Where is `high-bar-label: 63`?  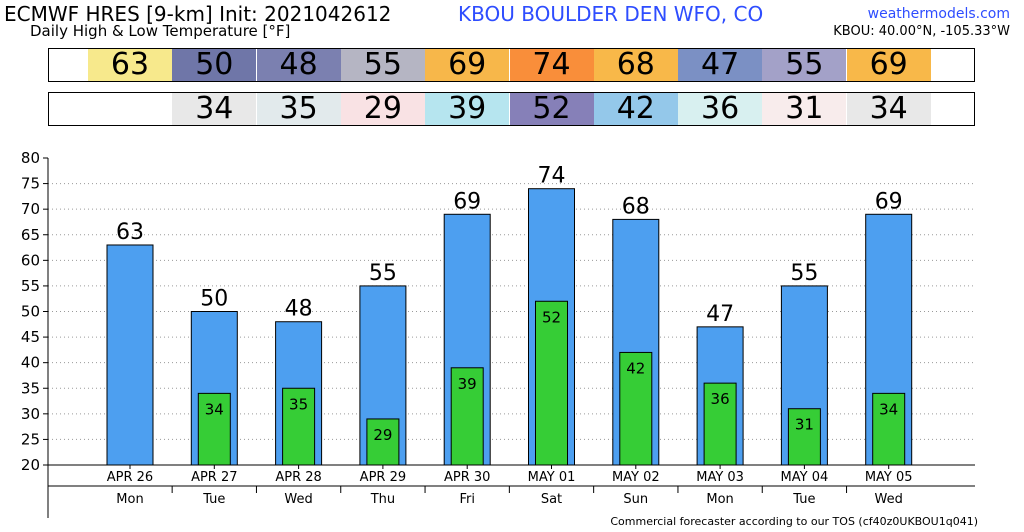 high-bar-label: 63 is located at coordinates (130, 232).